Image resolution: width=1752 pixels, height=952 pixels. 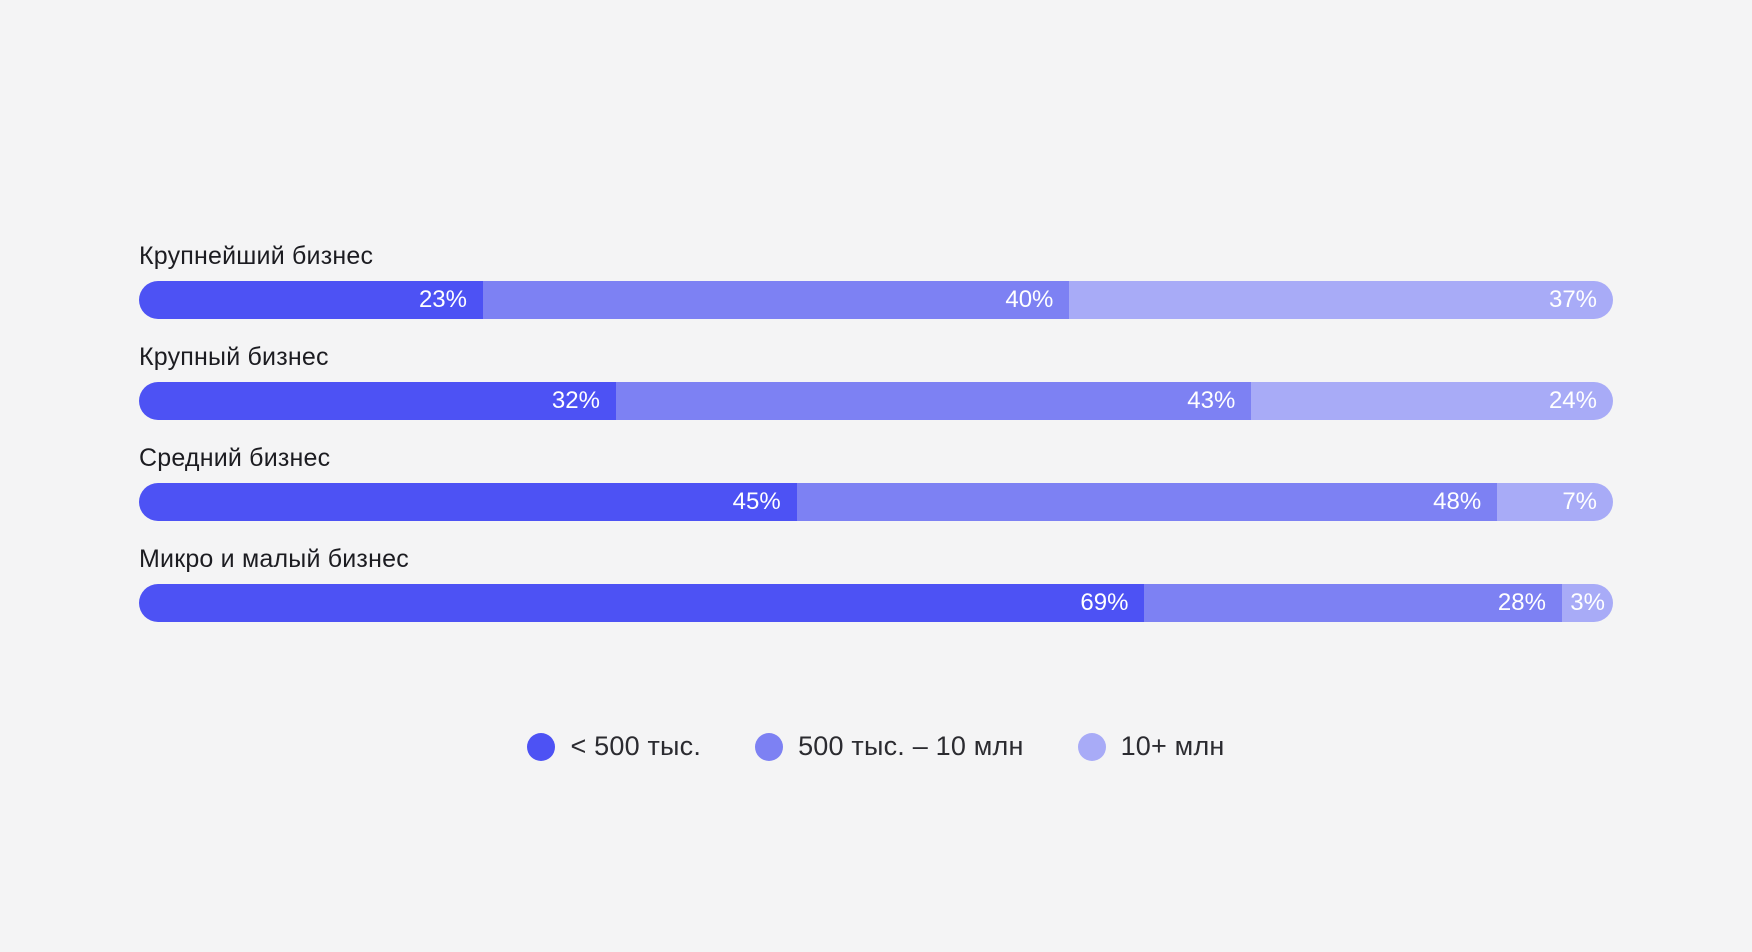 I want to click on value-label: 3%, so click(x=1587, y=602).